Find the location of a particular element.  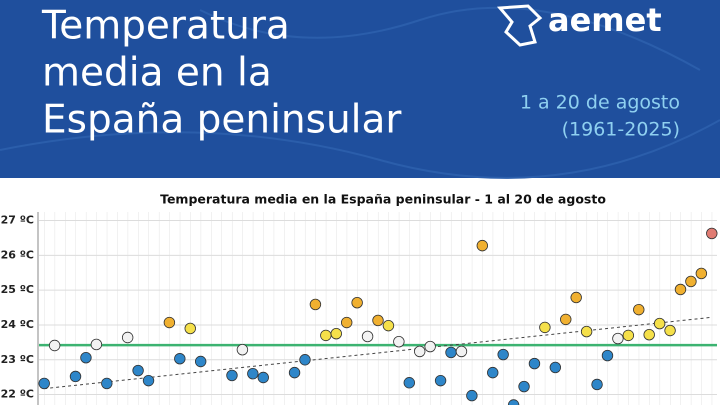

banner-title: media en la is located at coordinates (157, 73).